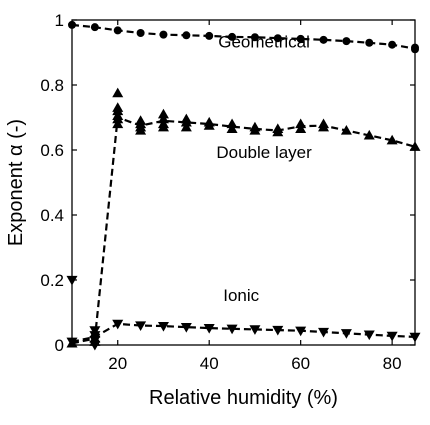 This screenshot has width=430, height=425. What do you see at coordinates (209, 363) in the screenshot?
I see `x-tick-label-40: 40` at bounding box center [209, 363].